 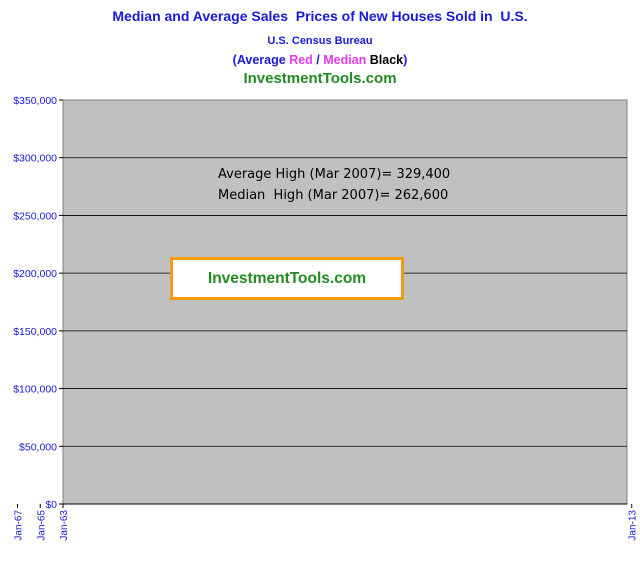 I want to click on annotation-average-high: Average High (Mar 2007)= 329,400, so click(x=334, y=174).